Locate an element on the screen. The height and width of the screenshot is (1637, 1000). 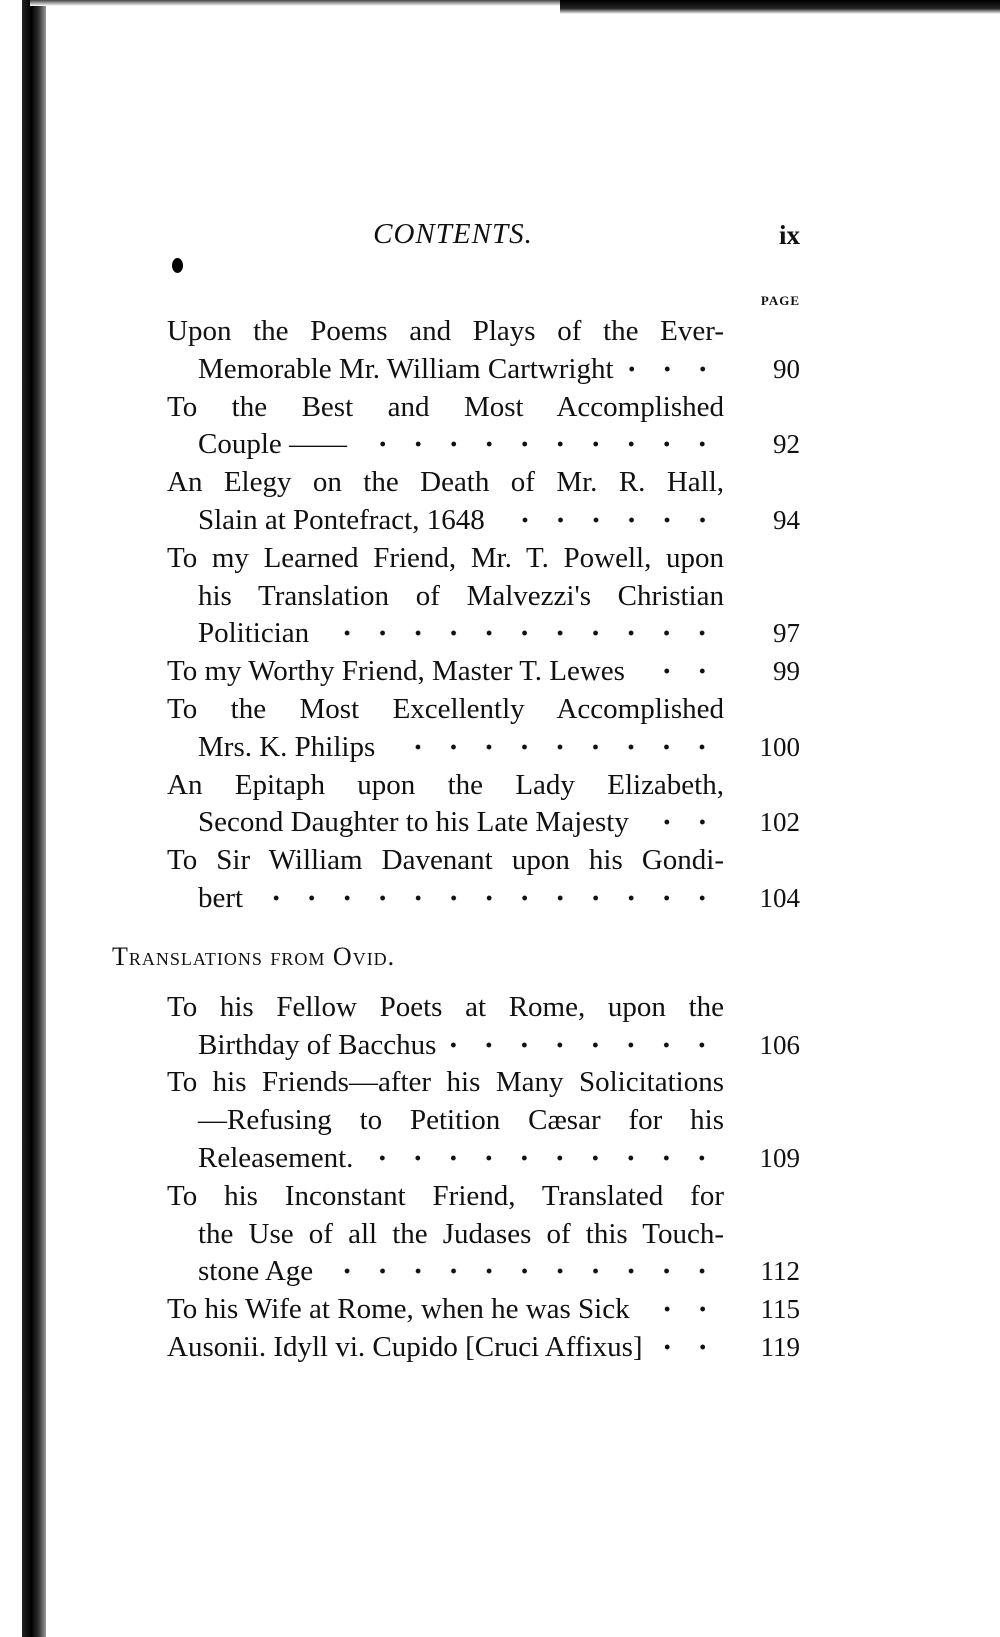
entry-title: bert is located at coordinates (221, 898).